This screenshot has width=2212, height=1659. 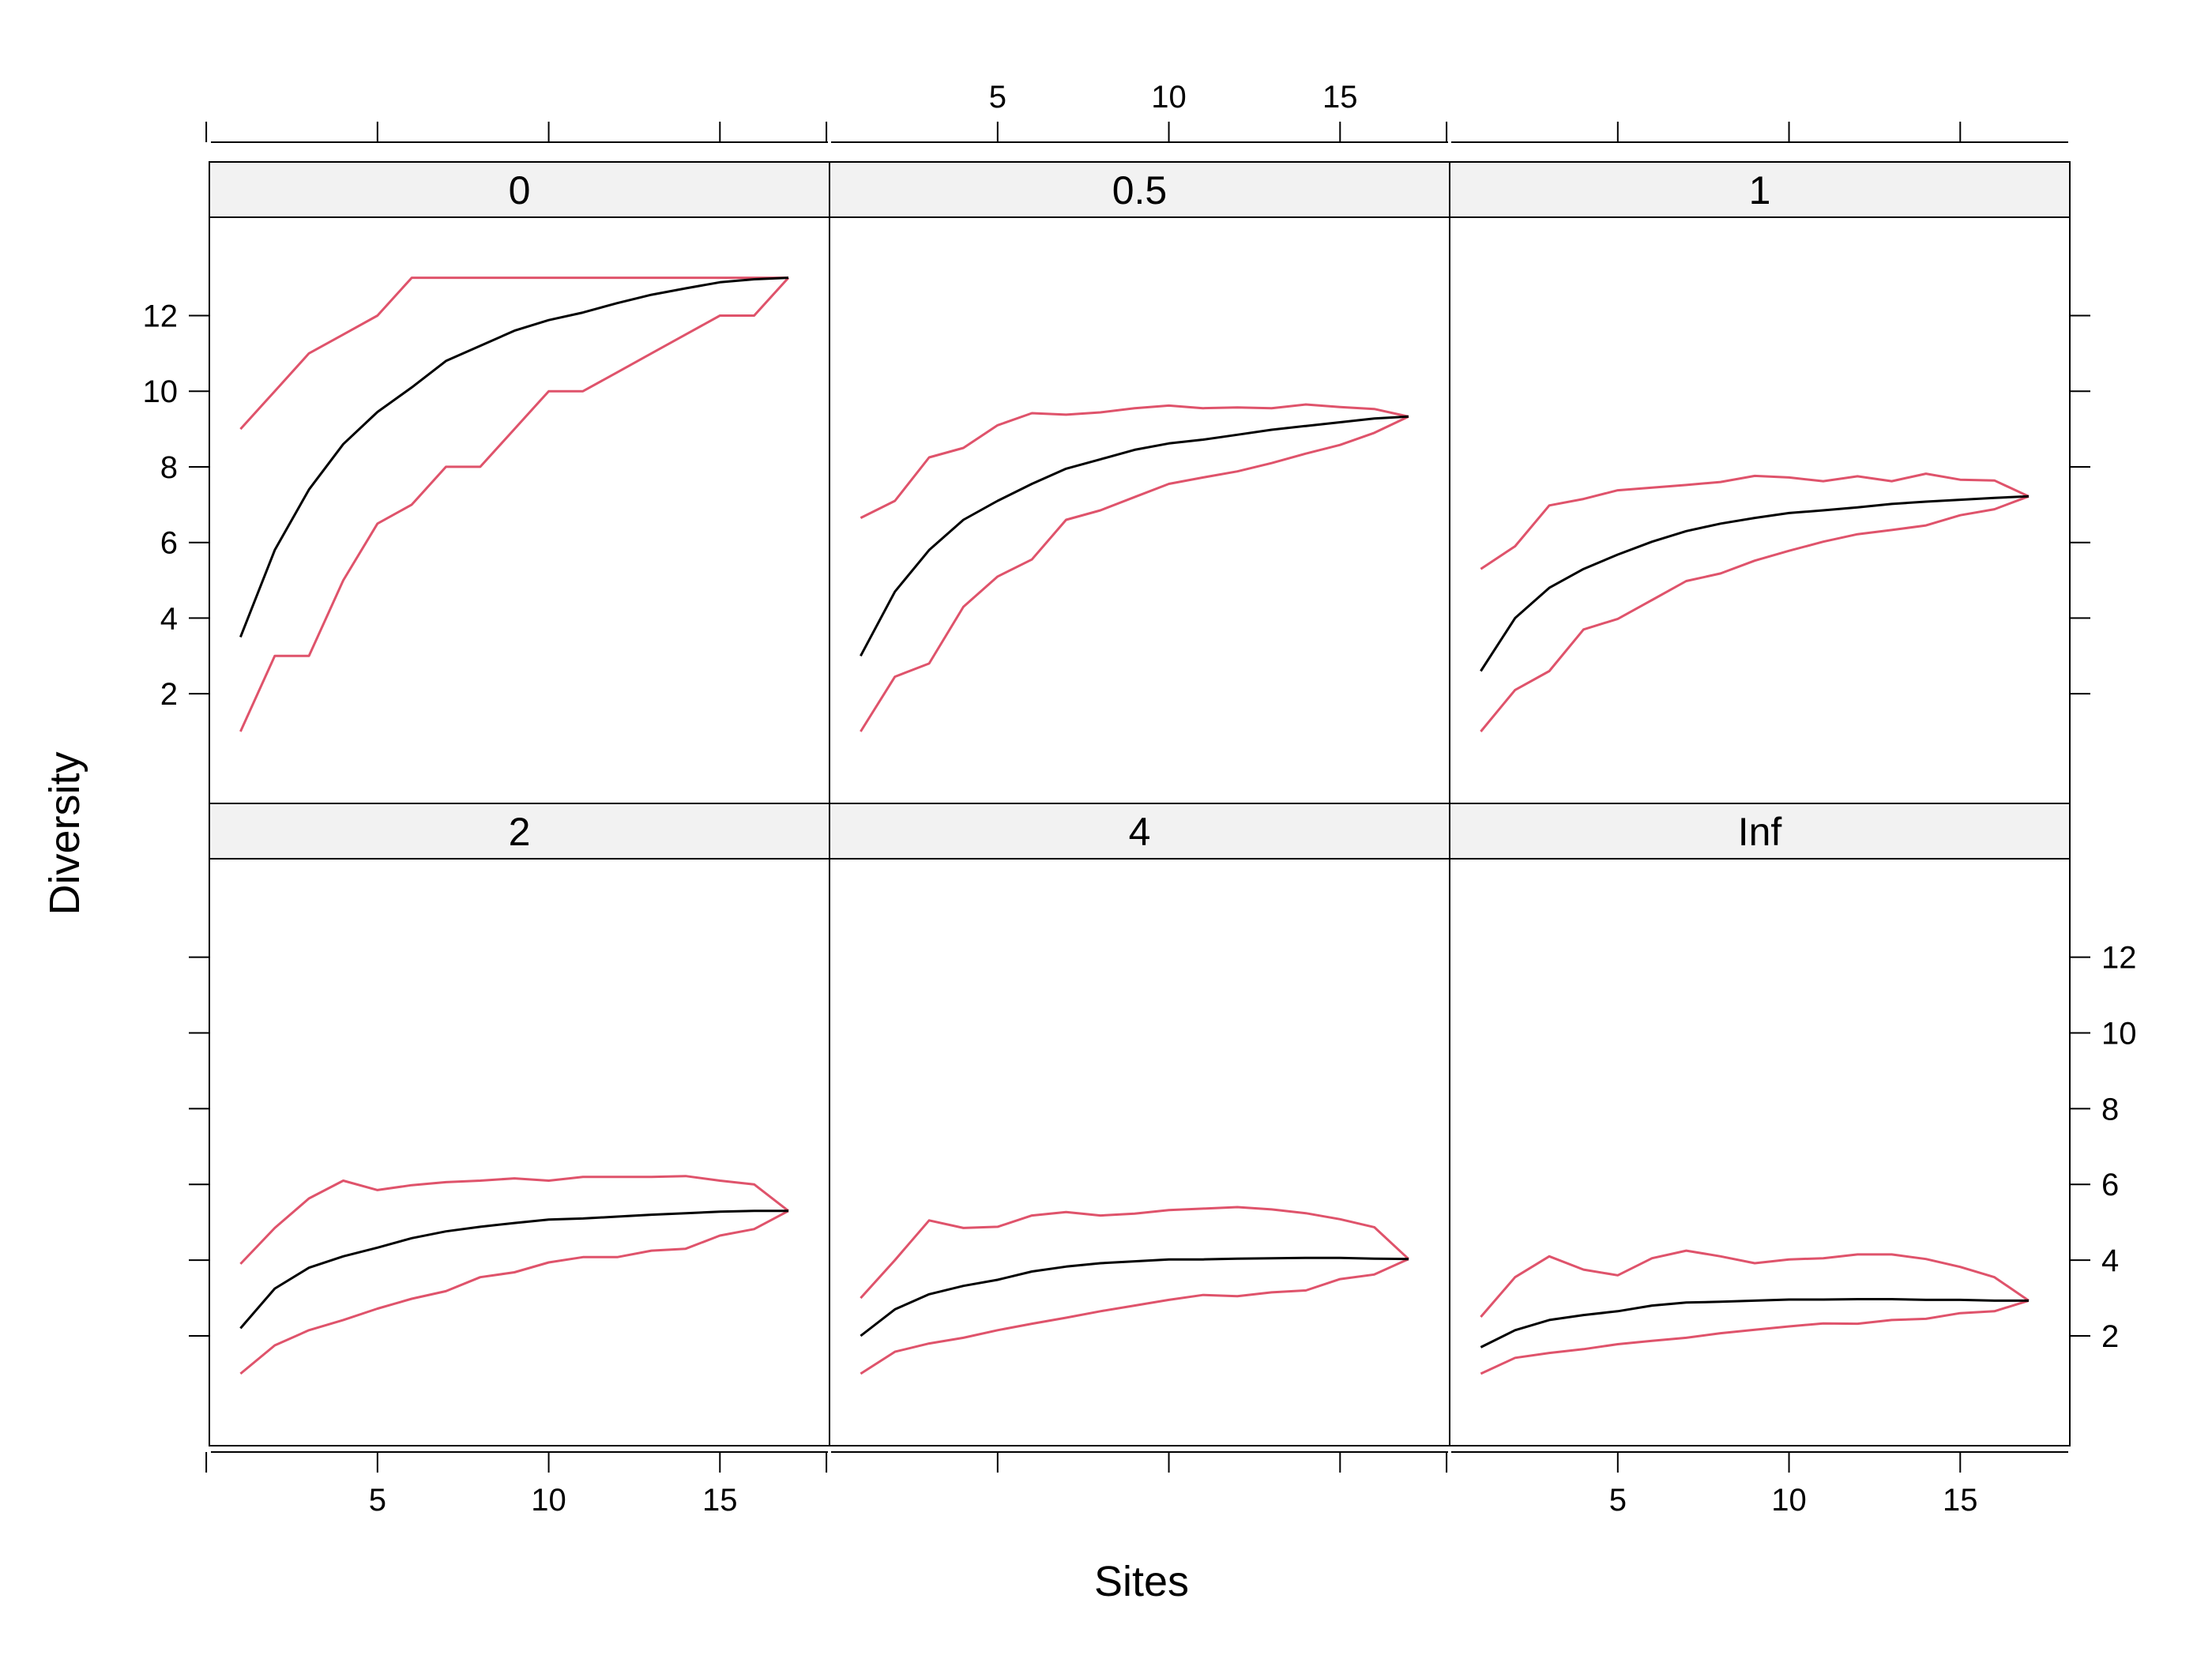 What do you see at coordinates (998, 98) in the screenshot?
I see `x-tick-label-top-2-0: 5` at bounding box center [998, 98].